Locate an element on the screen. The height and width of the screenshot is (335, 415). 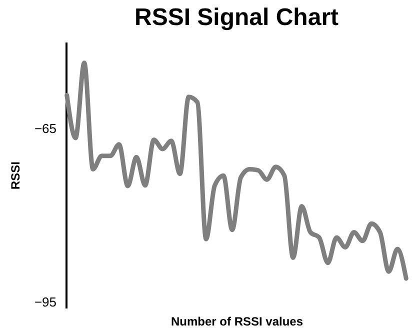
x-axis-title: Number of RSSI values is located at coordinates (237, 321).